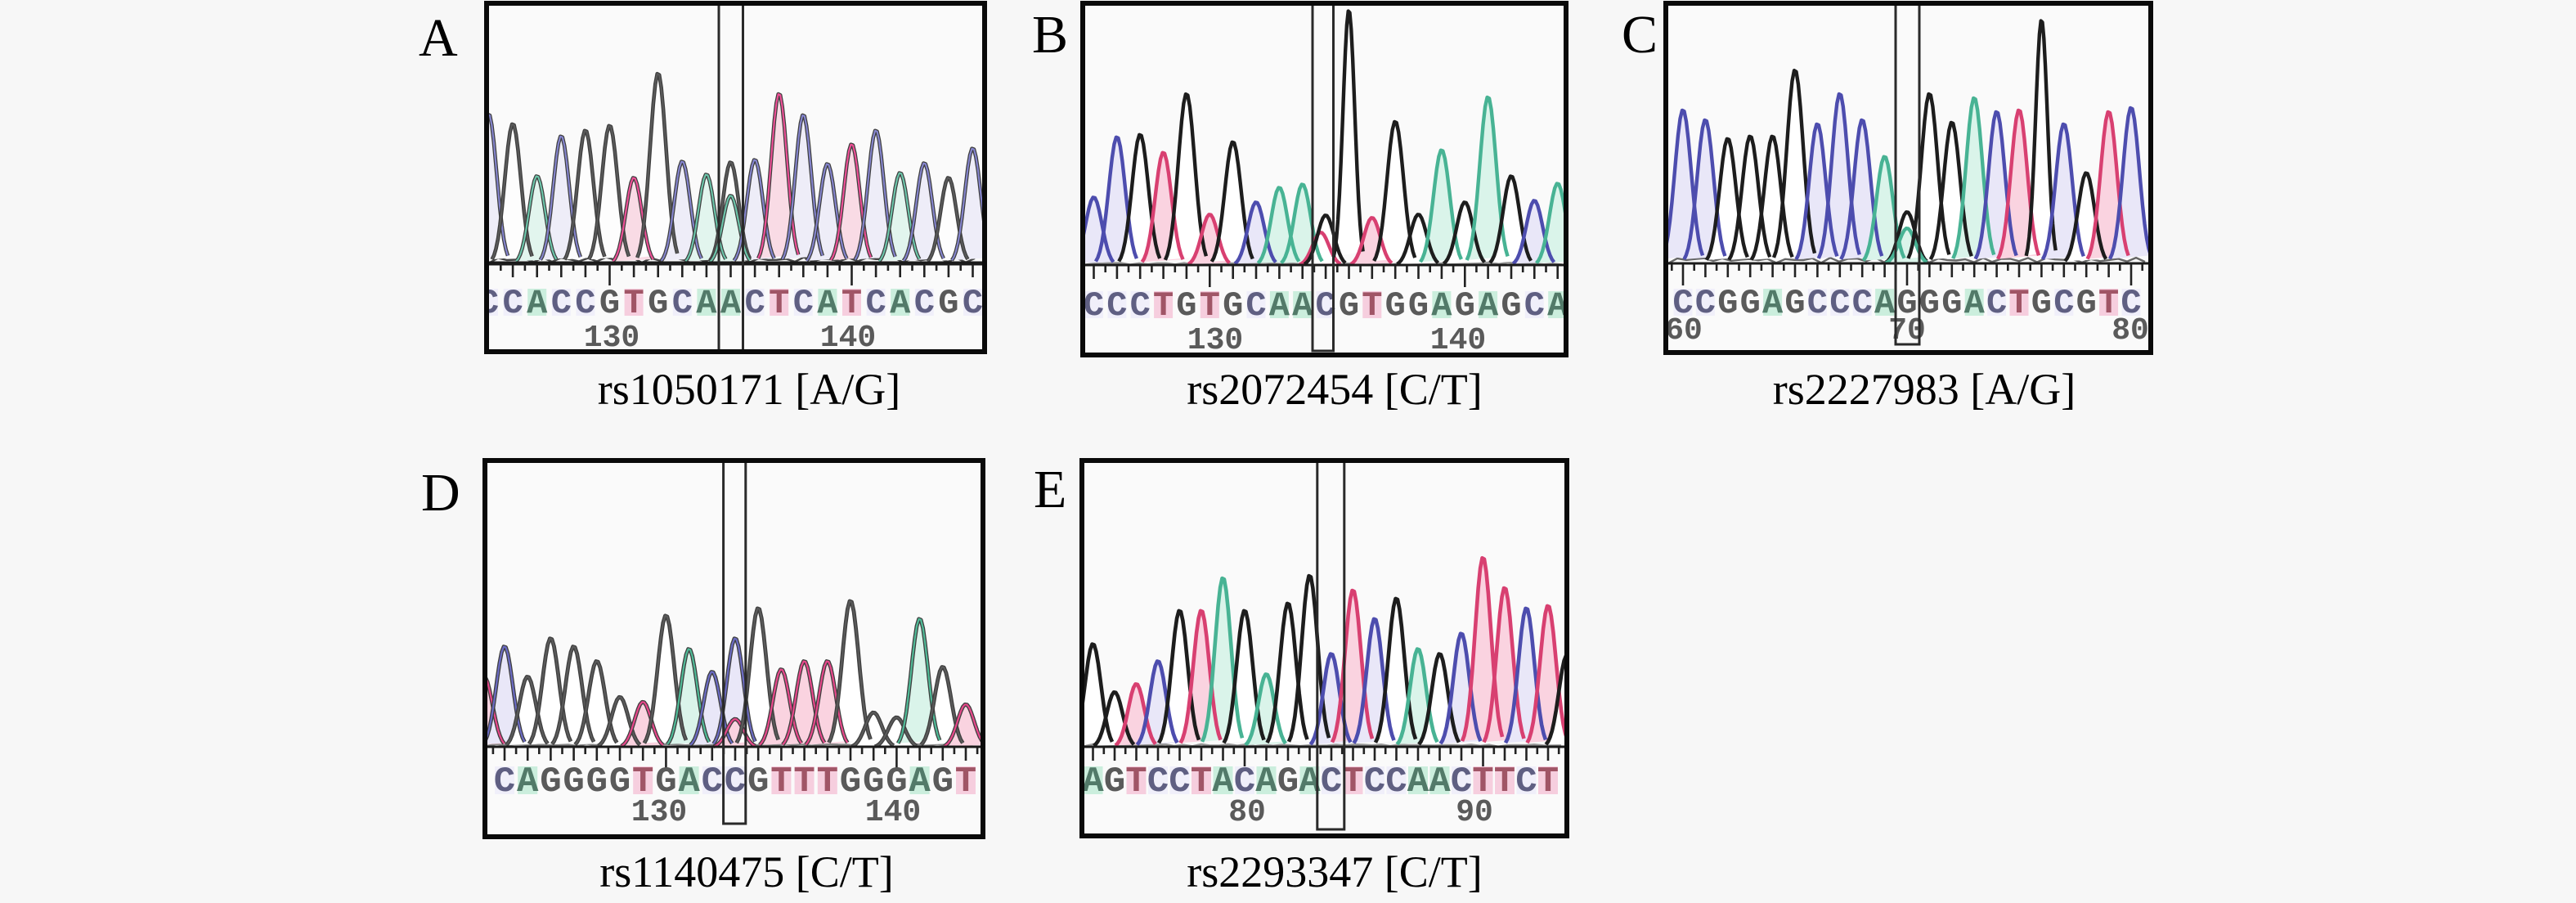 The height and width of the screenshot is (903, 2576). I want to click on svg-text: rs1140475 [C/T], so click(746, 872).